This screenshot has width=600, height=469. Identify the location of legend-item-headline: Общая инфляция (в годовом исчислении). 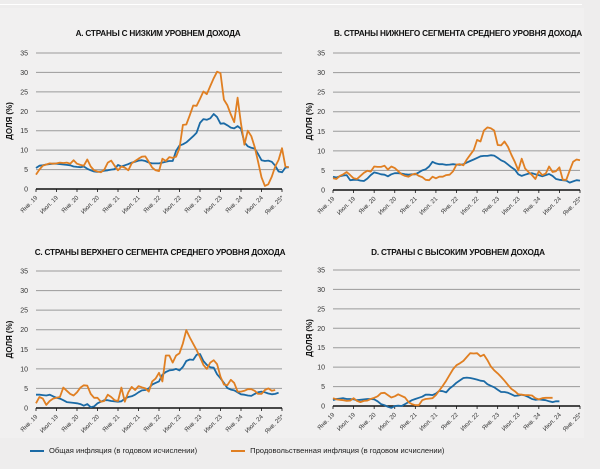
(113, 450).